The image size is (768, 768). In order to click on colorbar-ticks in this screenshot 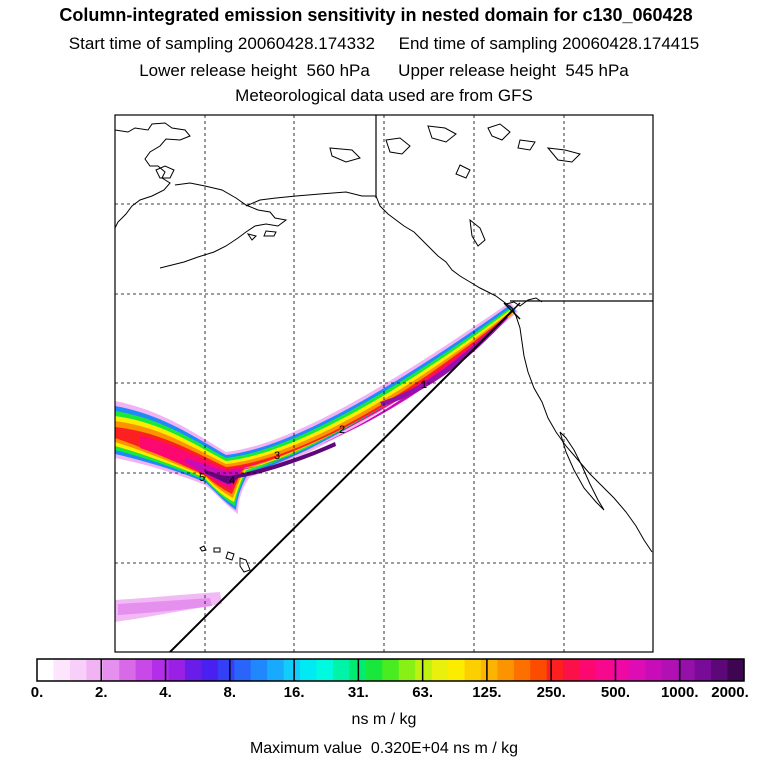, I will do `click(390, 670)`.